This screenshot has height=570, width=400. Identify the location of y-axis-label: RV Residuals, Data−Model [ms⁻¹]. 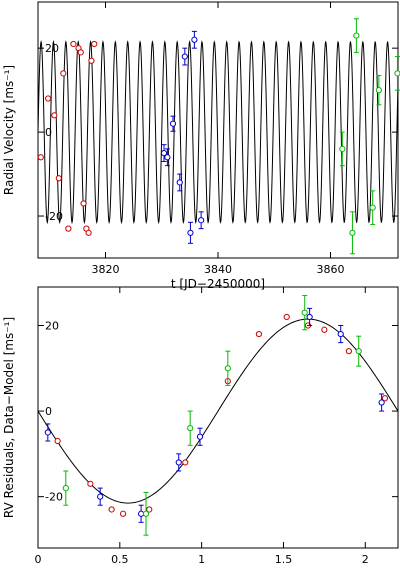
(9, 417).